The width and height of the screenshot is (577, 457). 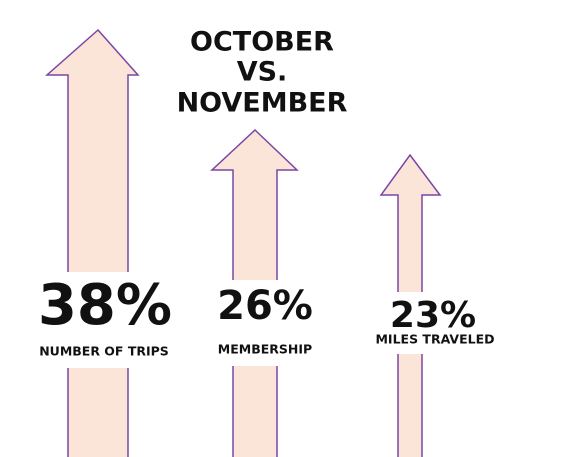 What do you see at coordinates (265, 349) in the screenshot?
I see `stat-label: MEMBERSHIP` at bounding box center [265, 349].